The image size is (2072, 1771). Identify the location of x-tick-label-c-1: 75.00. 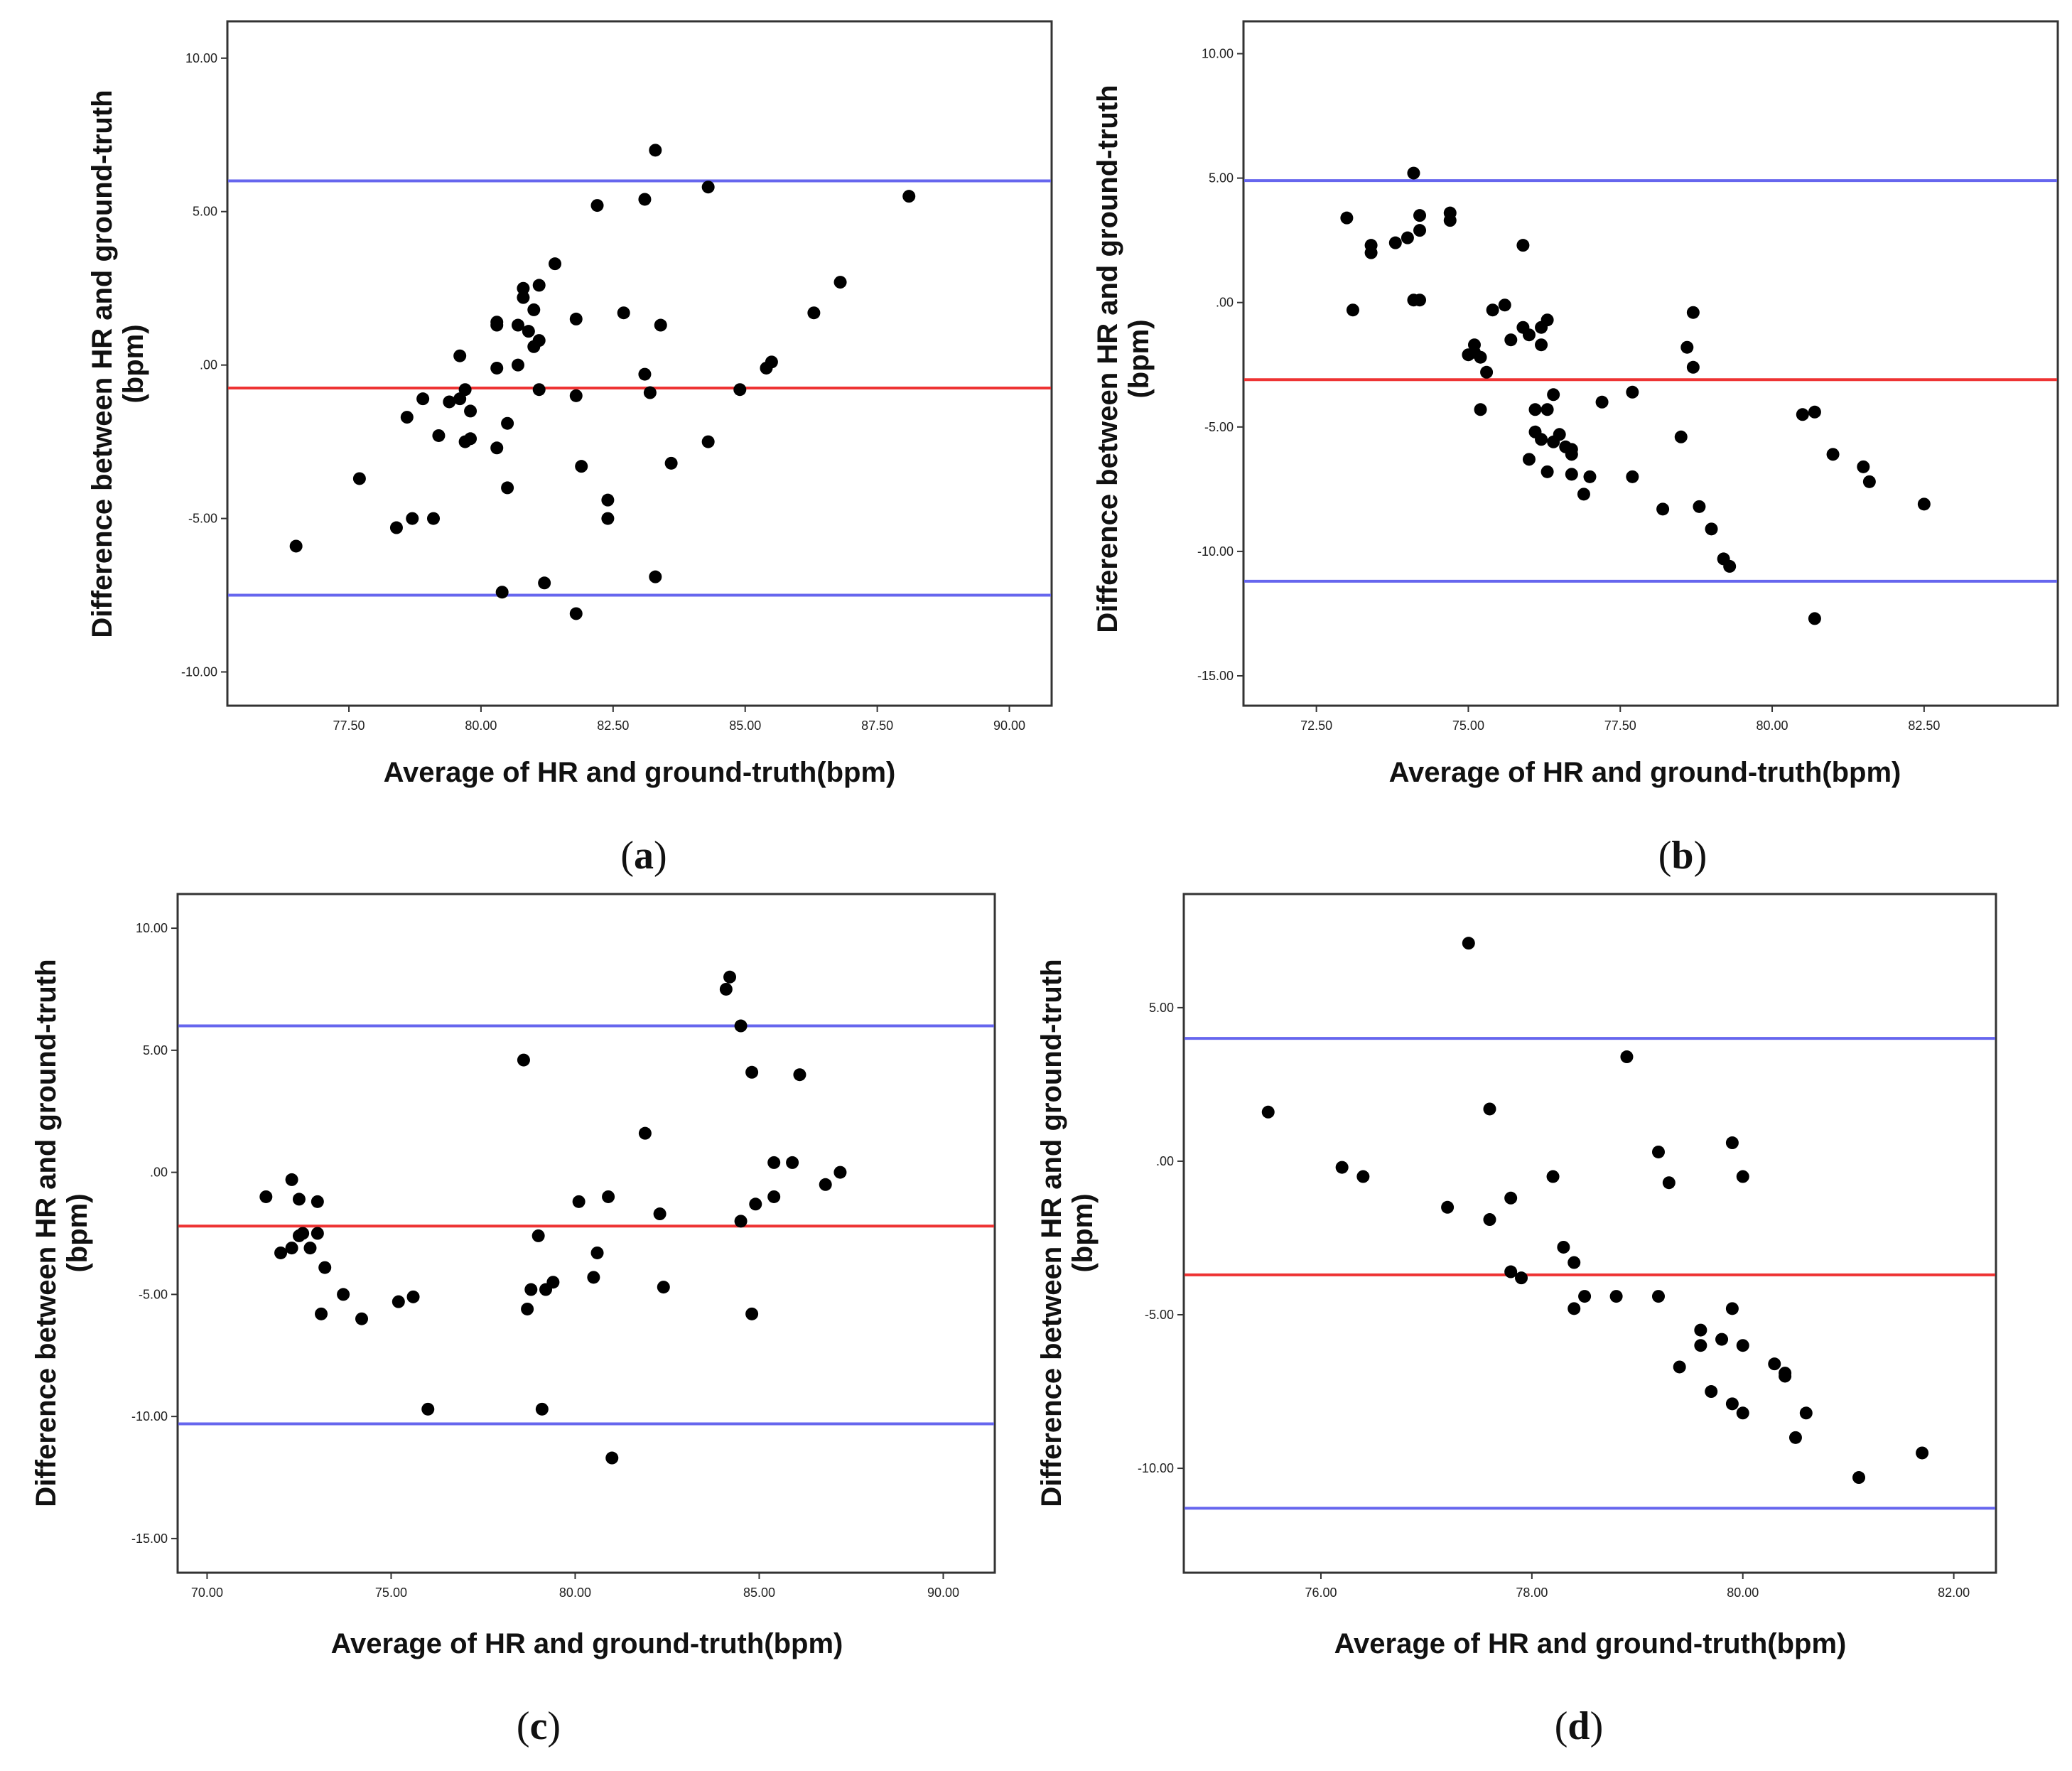
(391, 1593).